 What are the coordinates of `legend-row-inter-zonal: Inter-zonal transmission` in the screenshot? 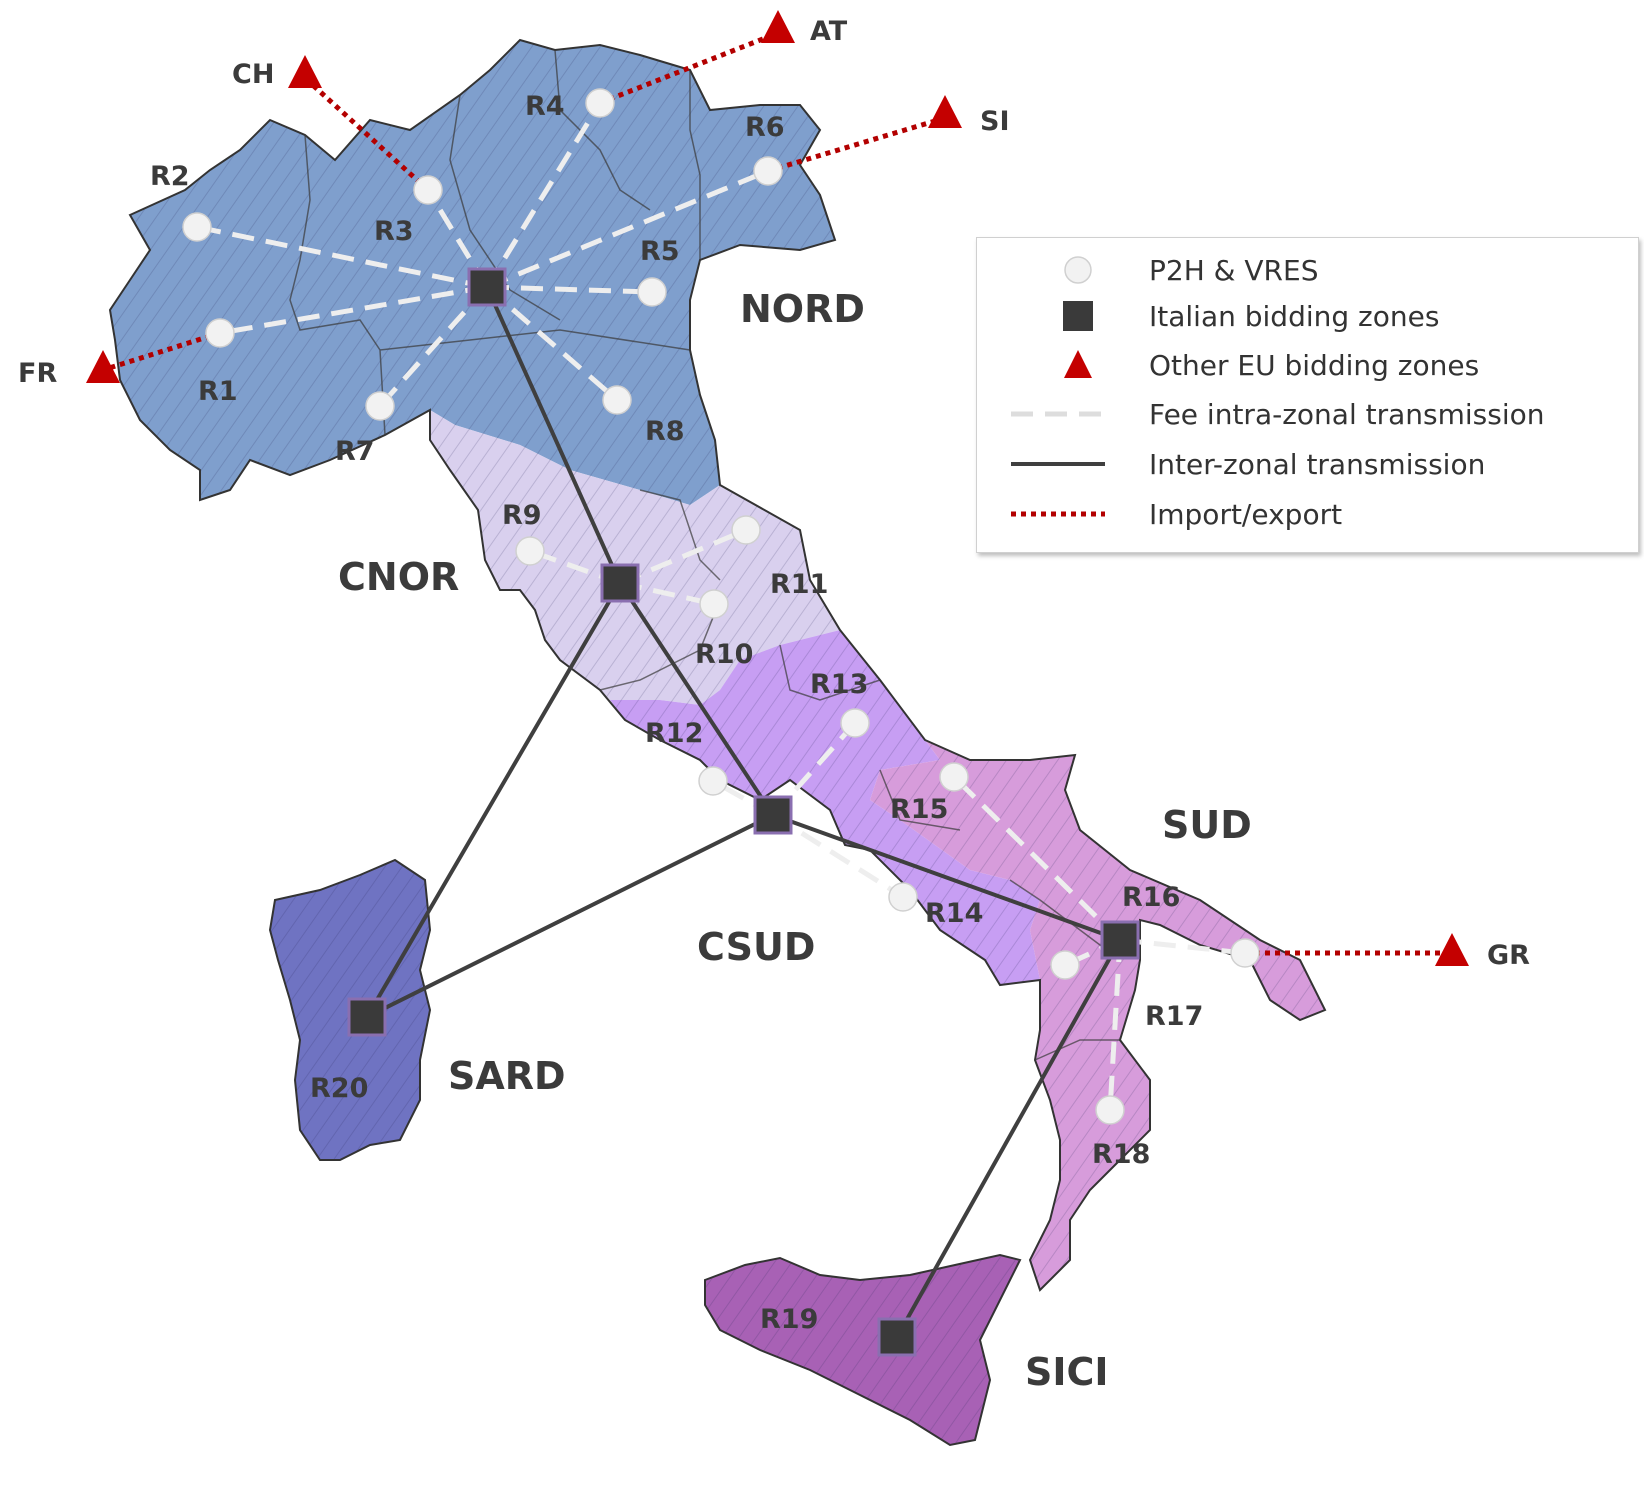 It's located at (1307, 464).